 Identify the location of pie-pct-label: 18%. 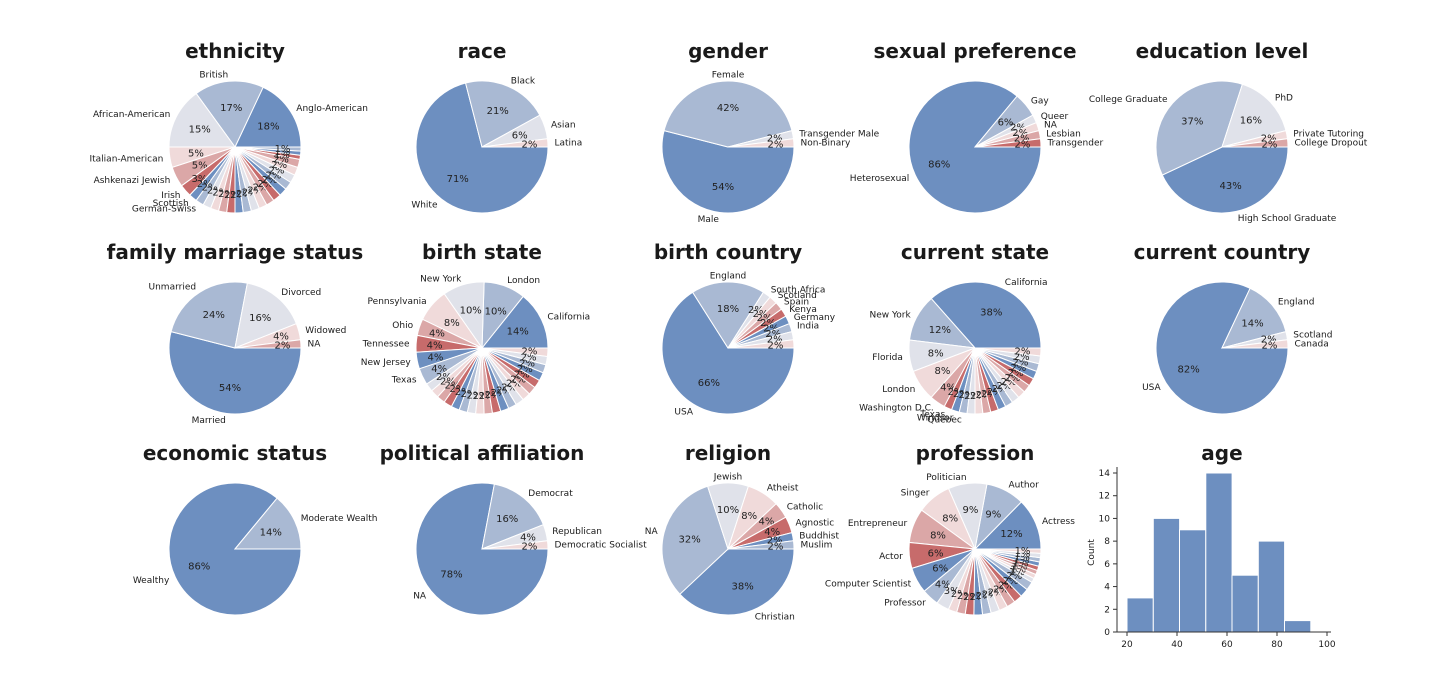
(728, 309).